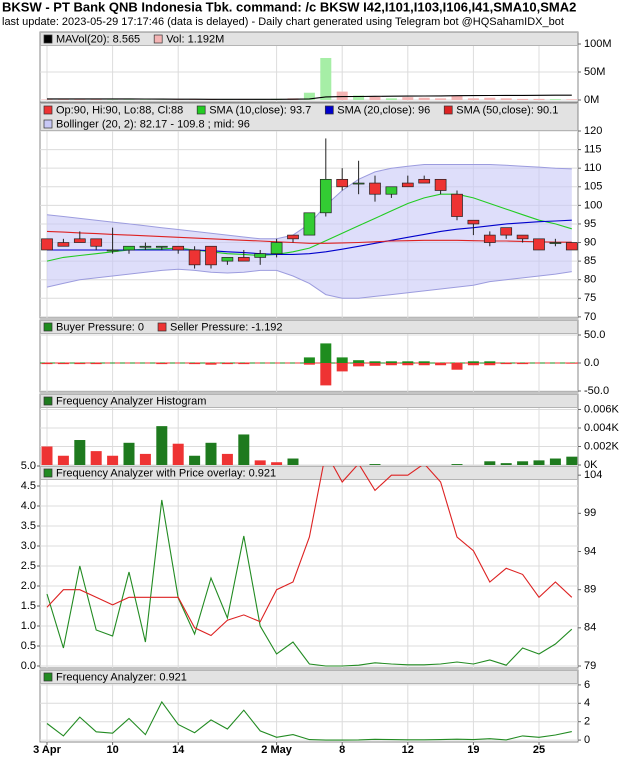 The height and width of the screenshot is (776, 620). I want to click on legend-label: Op:90, Hi:90, Lo:88, Cl:88, so click(119, 110).